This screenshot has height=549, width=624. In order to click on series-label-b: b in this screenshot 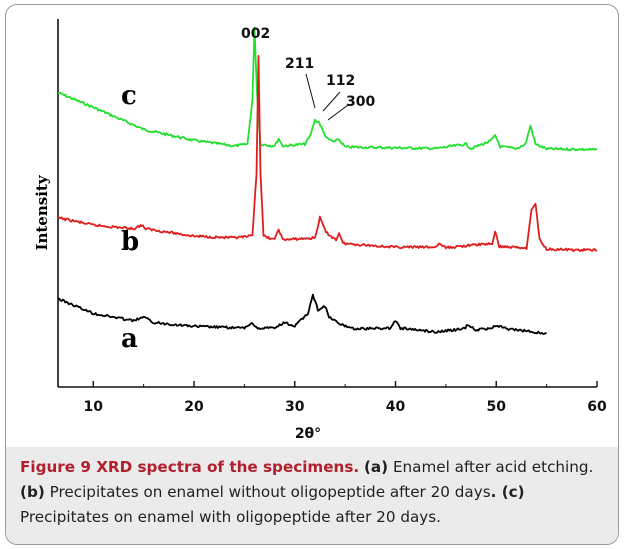, I will do `click(130, 242)`.